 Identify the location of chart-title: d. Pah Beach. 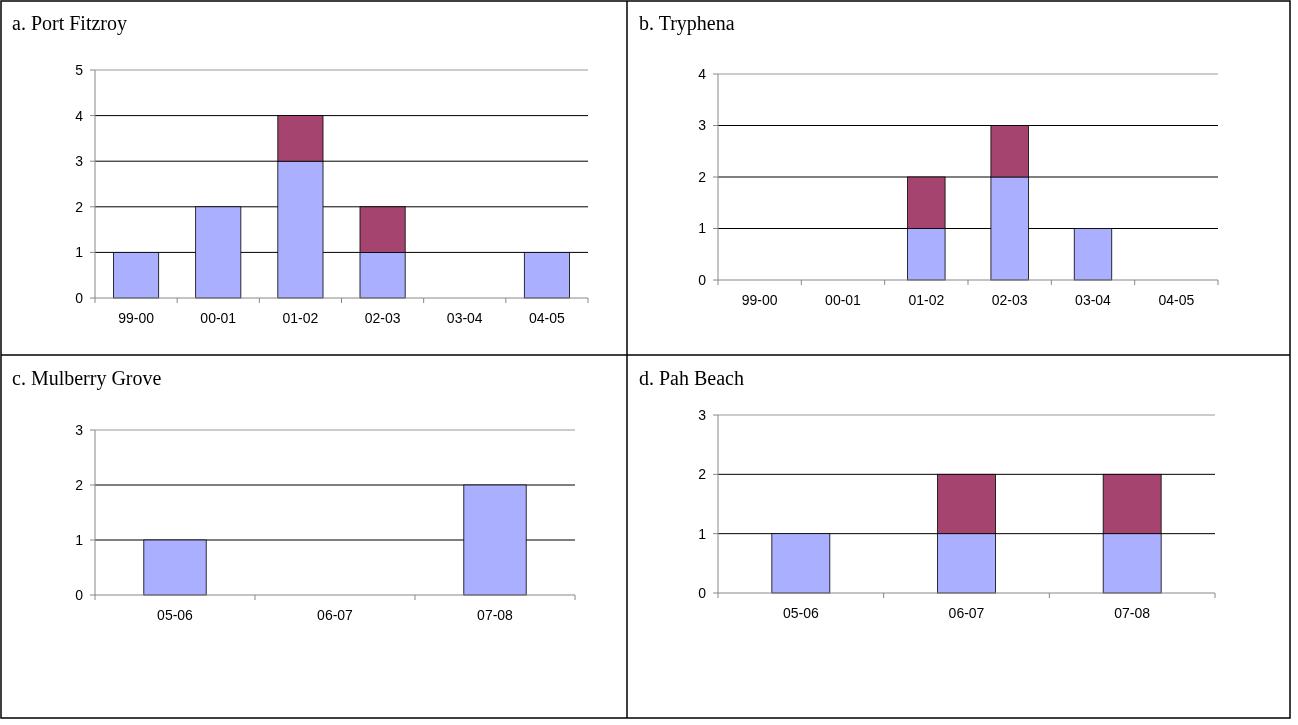
(691, 378).